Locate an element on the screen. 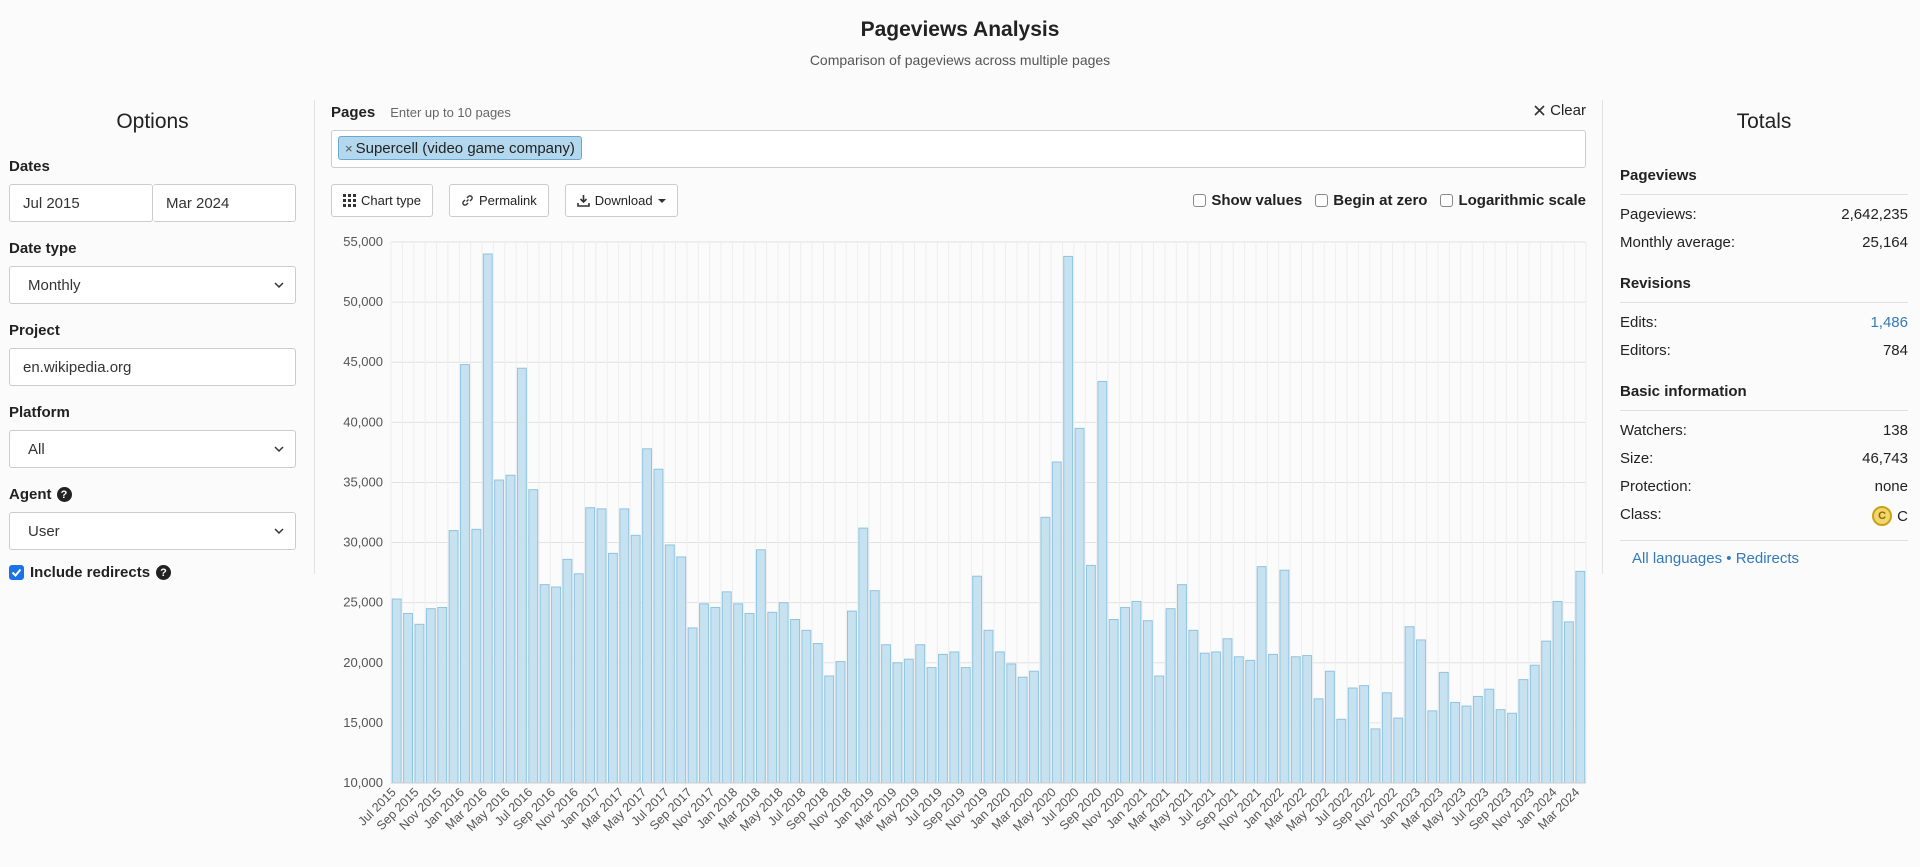  bar: Jan 2021 is located at coordinates (1147, 702).